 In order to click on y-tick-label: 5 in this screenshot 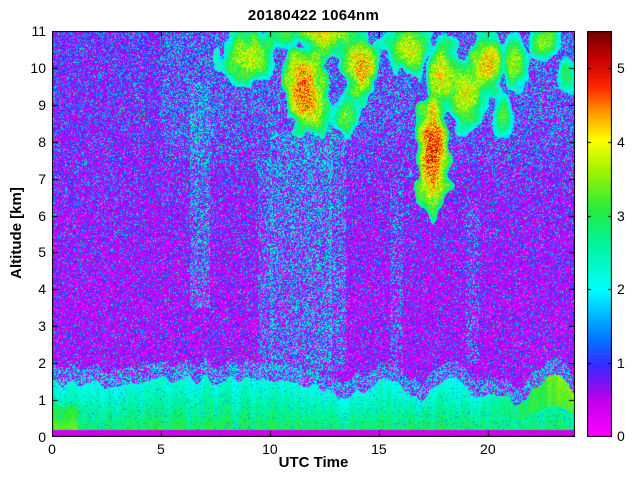, I will do `click(42, 252)`.